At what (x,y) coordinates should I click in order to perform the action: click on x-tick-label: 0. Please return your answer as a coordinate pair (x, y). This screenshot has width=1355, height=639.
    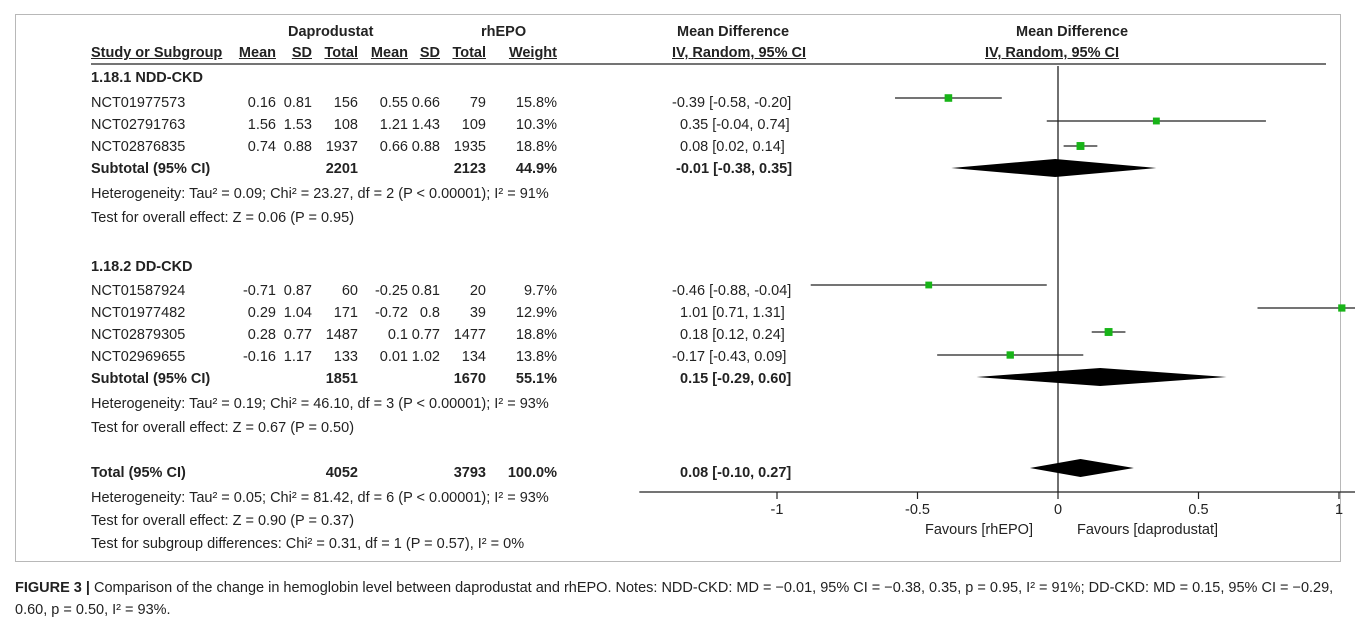
    Looking at the image, I should click on (1058, 510).